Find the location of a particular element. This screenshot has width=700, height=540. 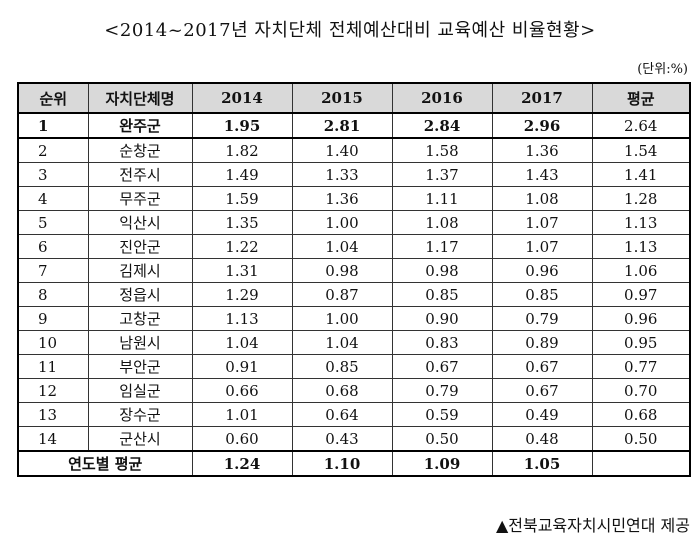

average-cell: 0.97 is located at coordinates (641, 294).